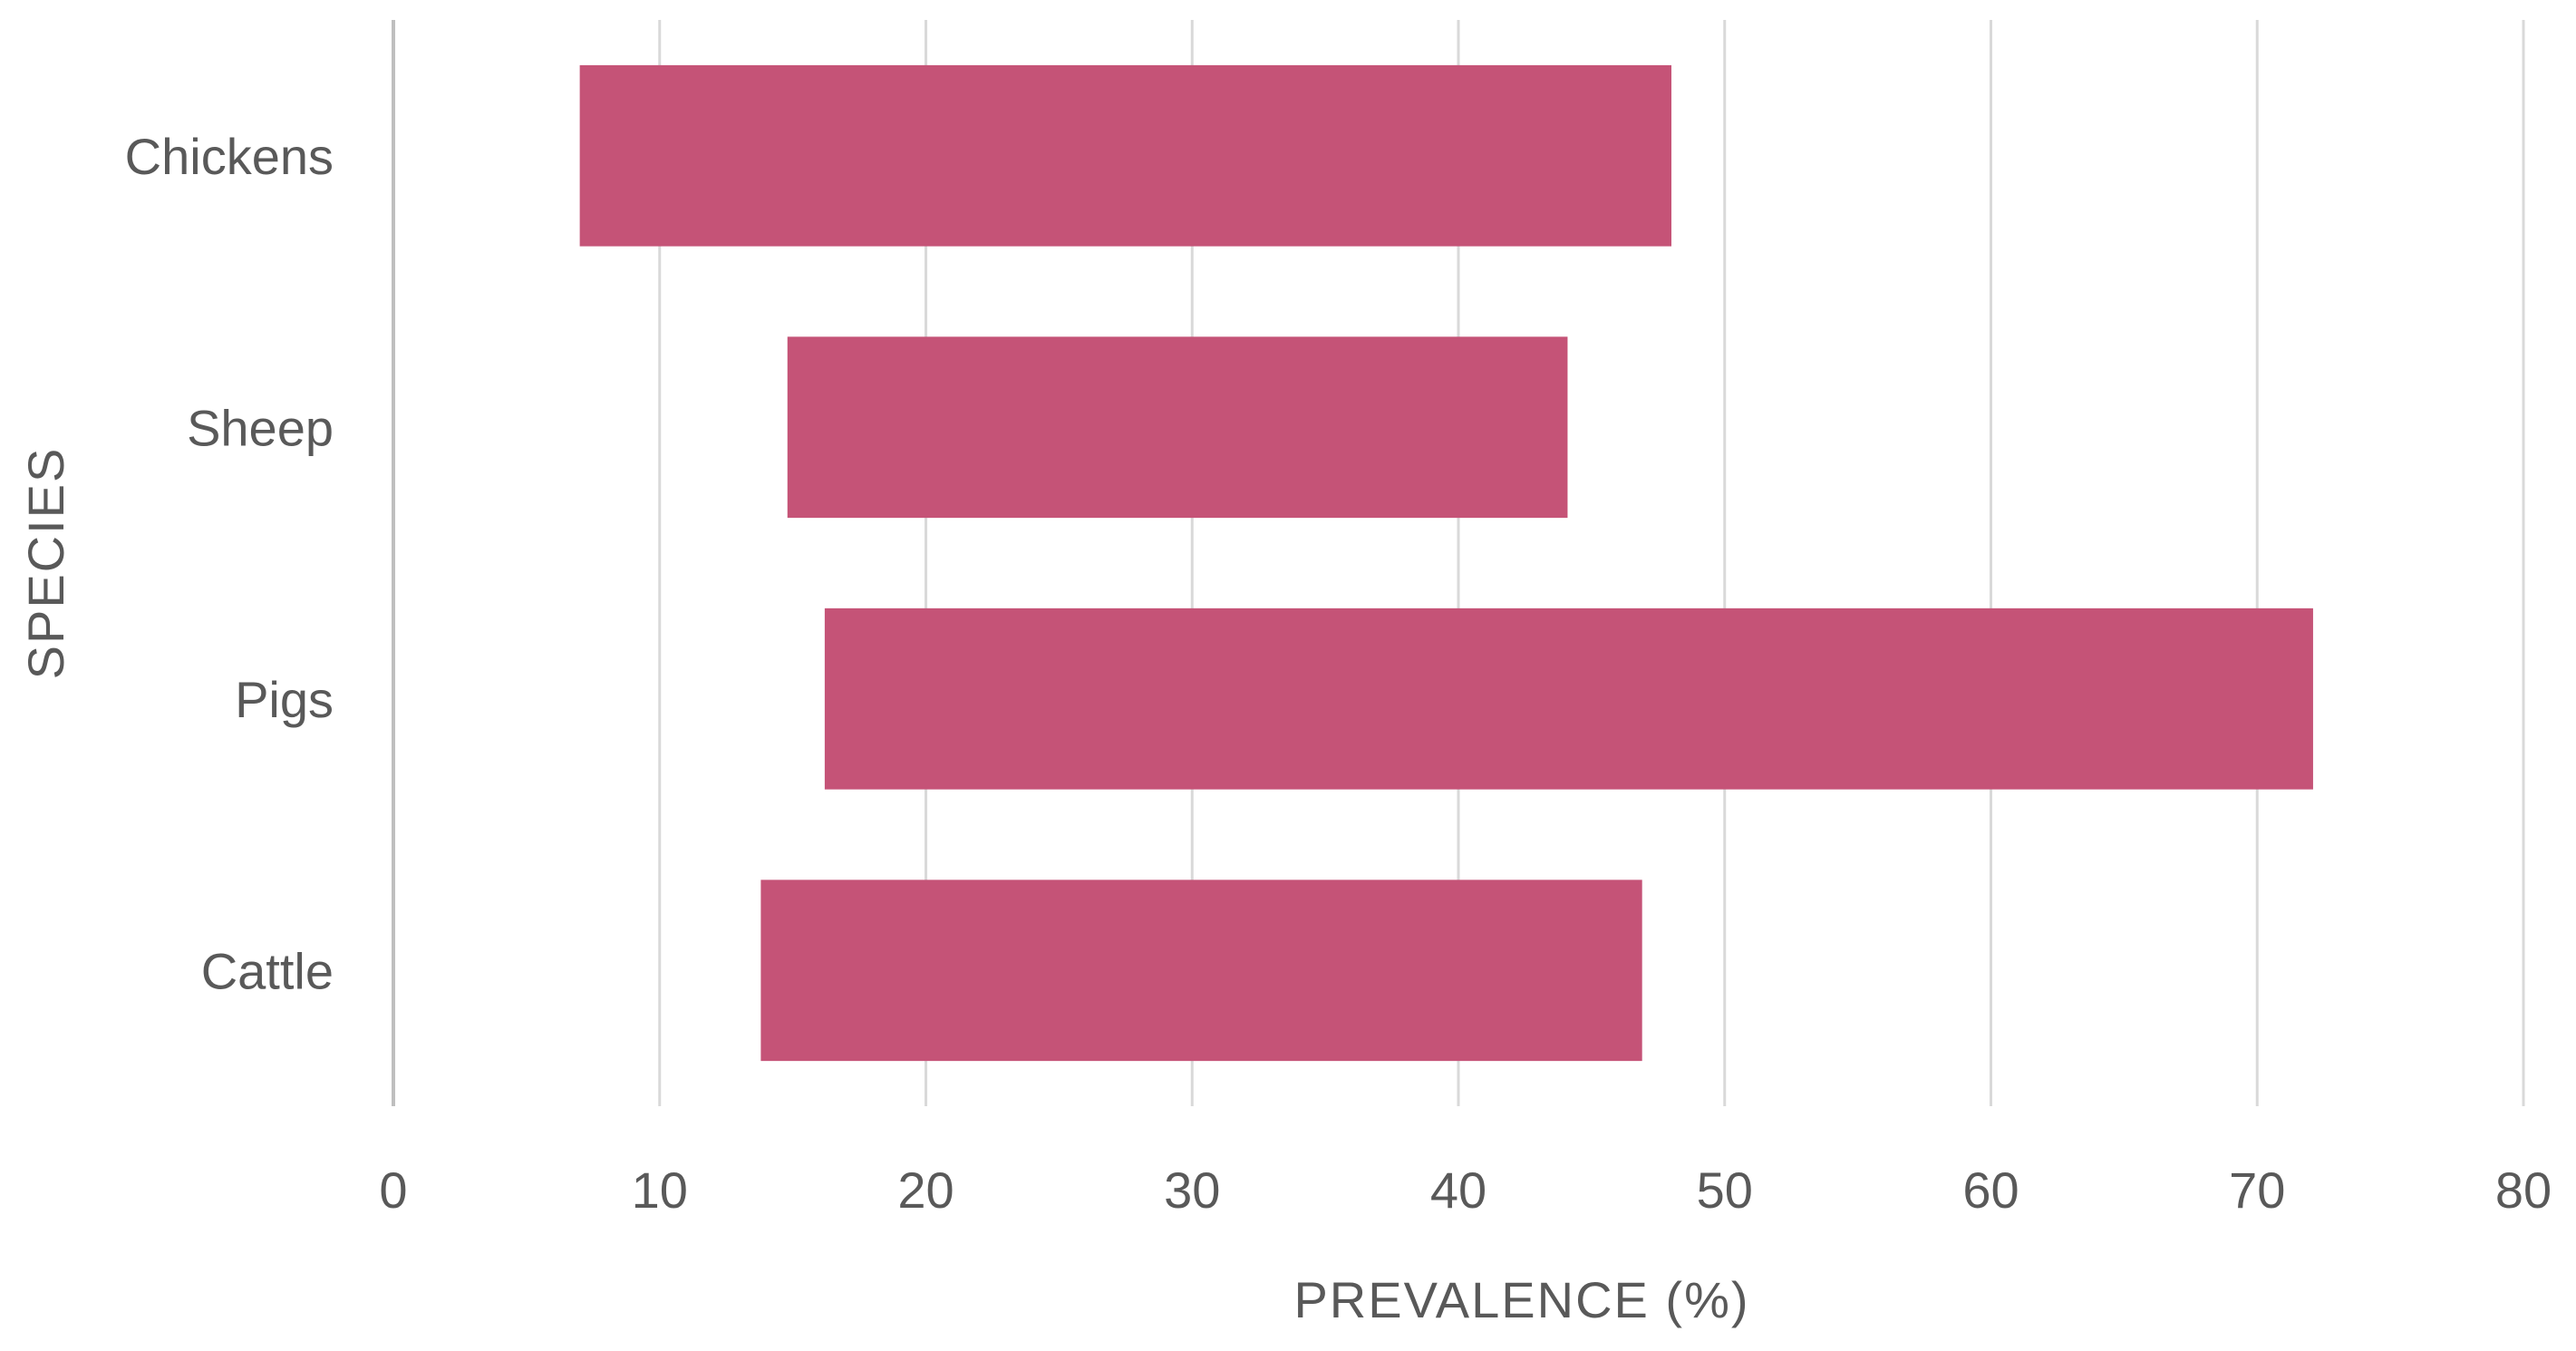 The height and width of the screenshot is (1351, 2576). What do you see at coordinates (1201, 971) in the screenshot?
I see `bar-cattle` at bounding box center [1201, 971].